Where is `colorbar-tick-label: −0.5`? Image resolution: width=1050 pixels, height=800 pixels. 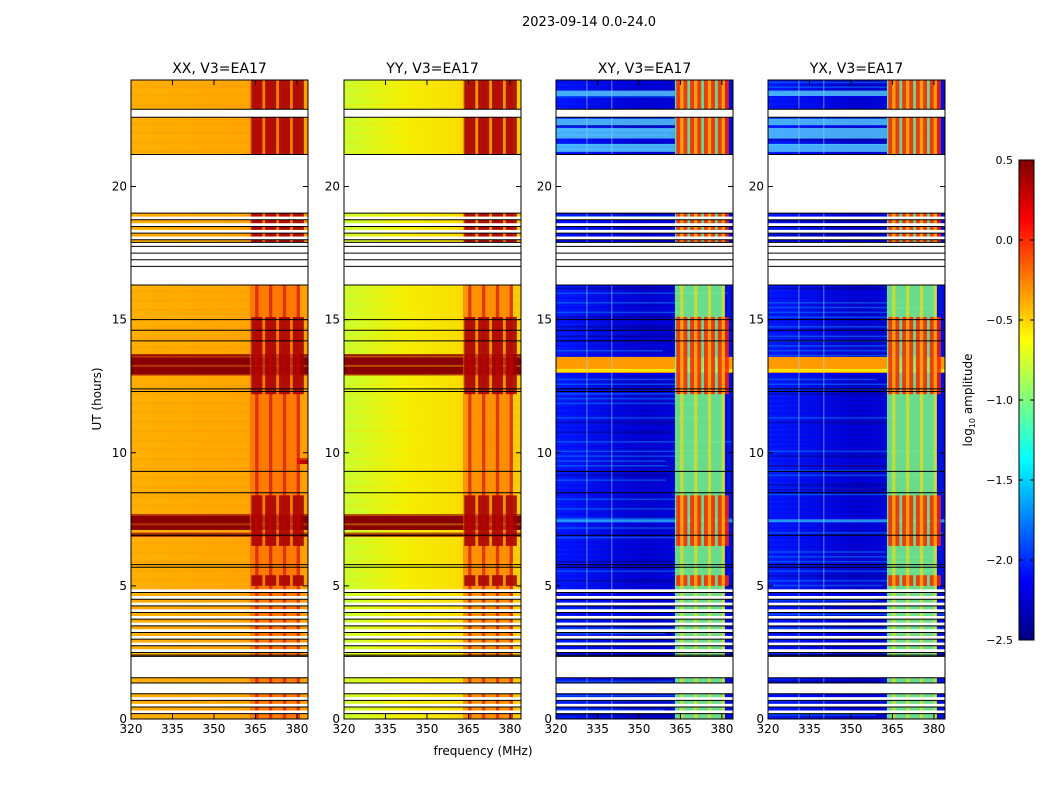
colorbar-tick-label: −0.5 is located at coordinates (999, 320).